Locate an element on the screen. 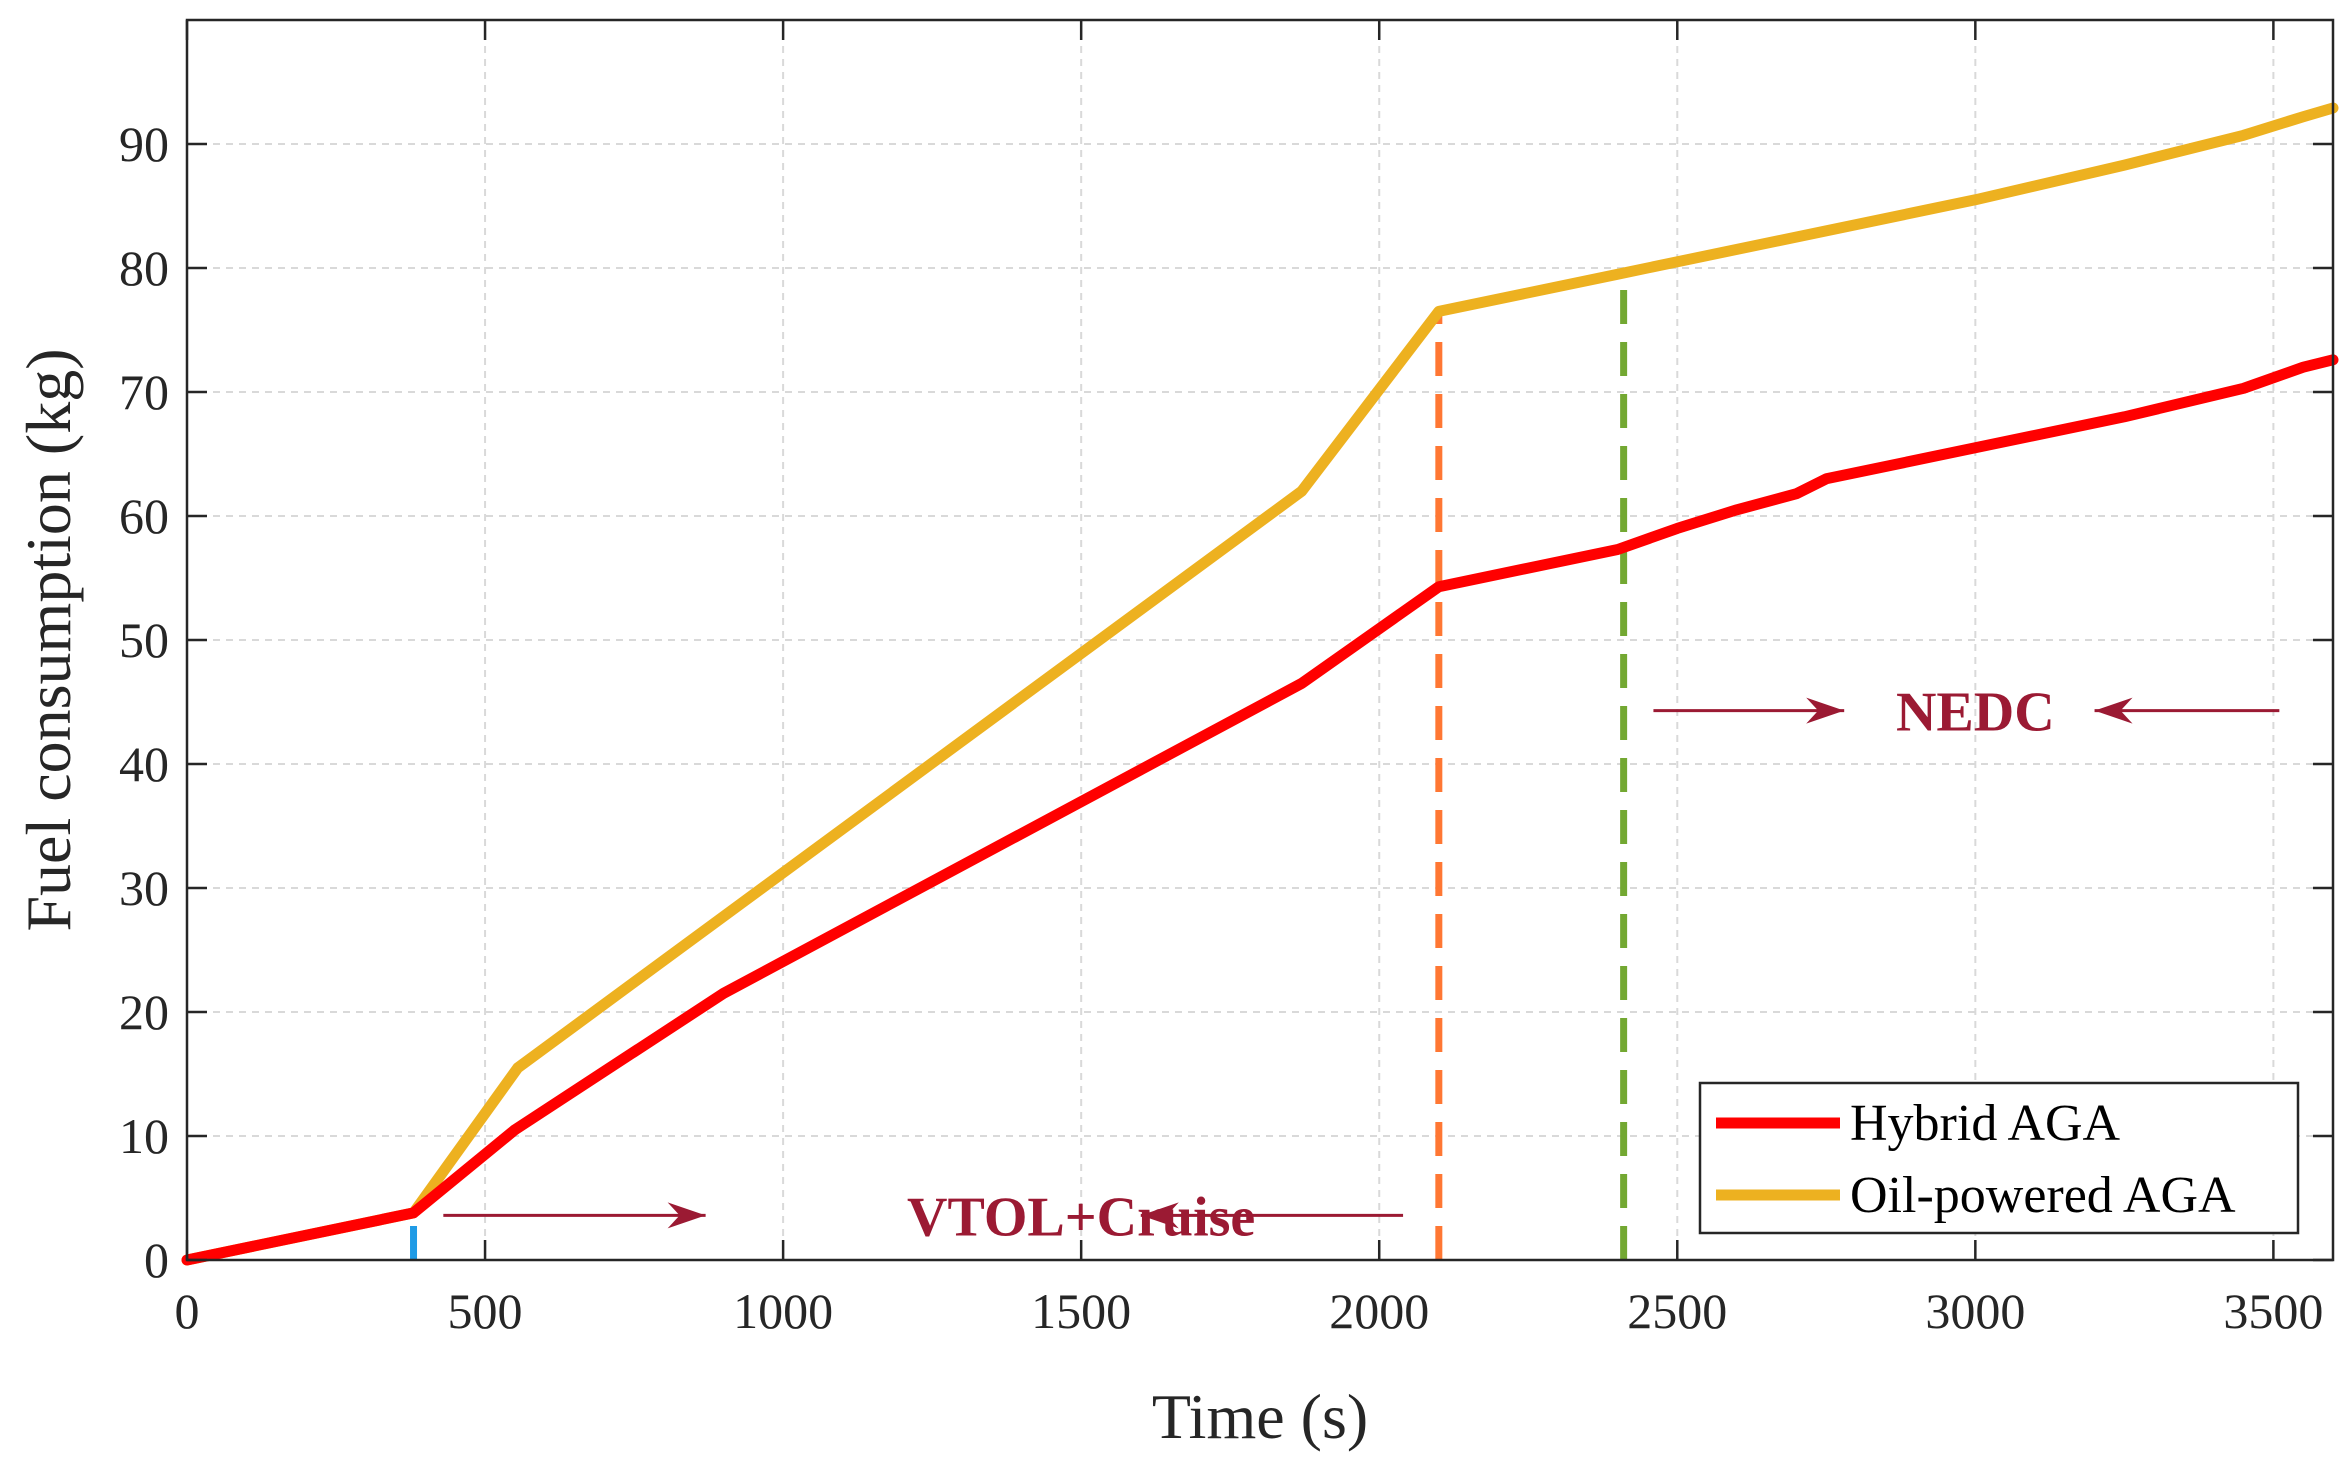 This screenshot has width=2348, height=1463. y-tick-label: 80 is located at coordinates (144, 268).